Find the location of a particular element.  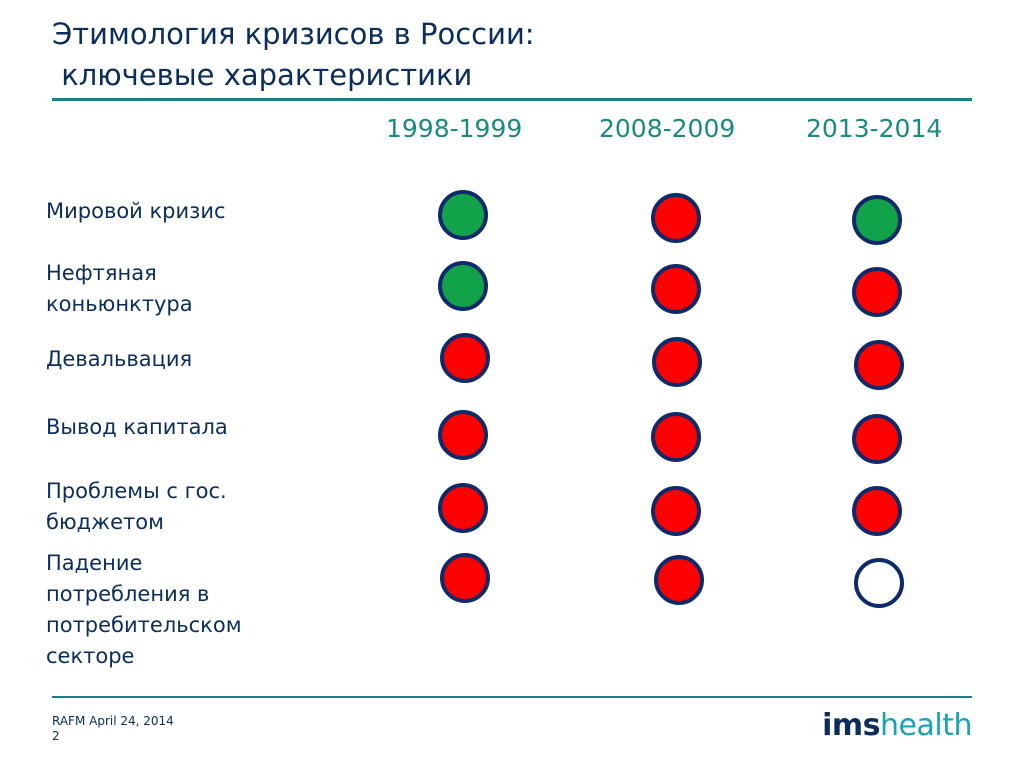

row-label-line: Падение is located at coordinates (94, 563).